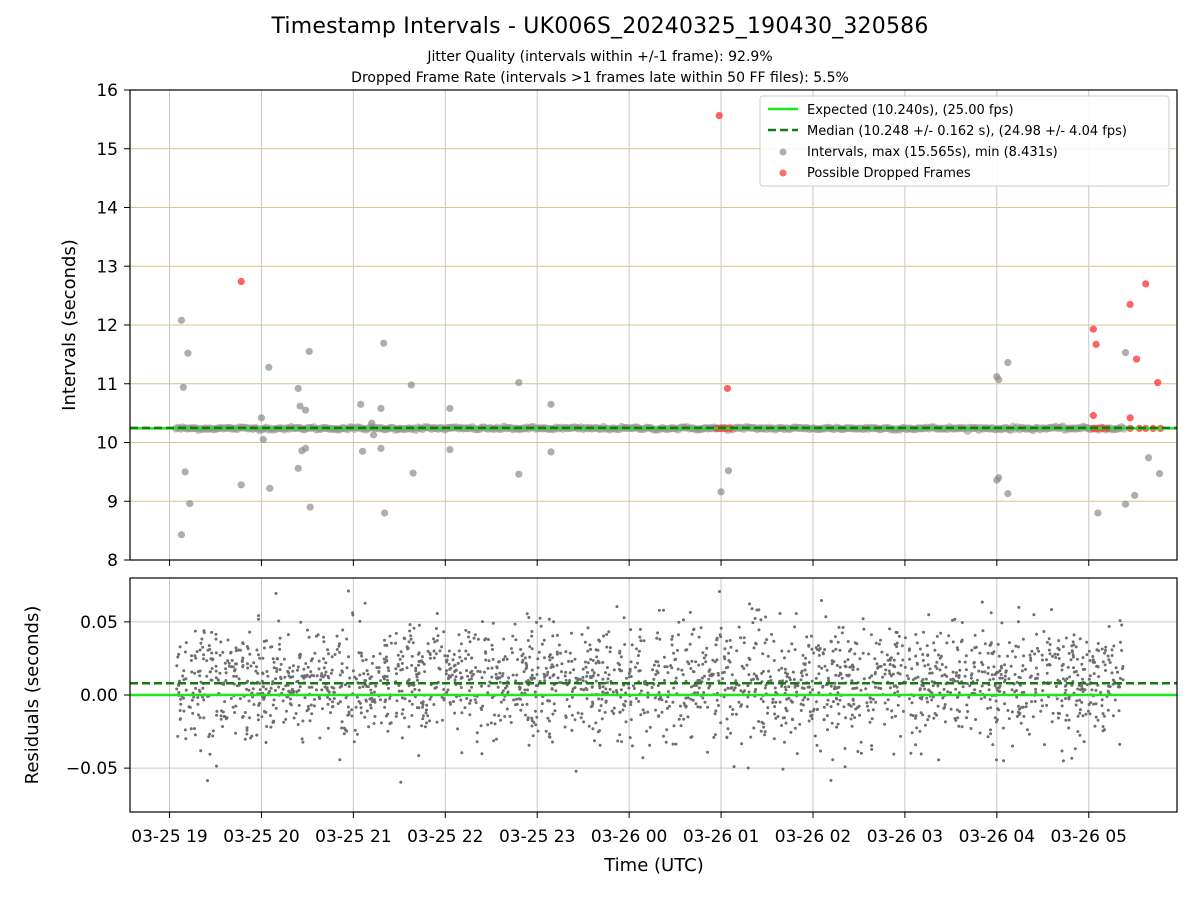  Describe the element at coordinates (889, 173) in the screenshot. I see `legend-dropped: Possible Dropped Frames` at that location.